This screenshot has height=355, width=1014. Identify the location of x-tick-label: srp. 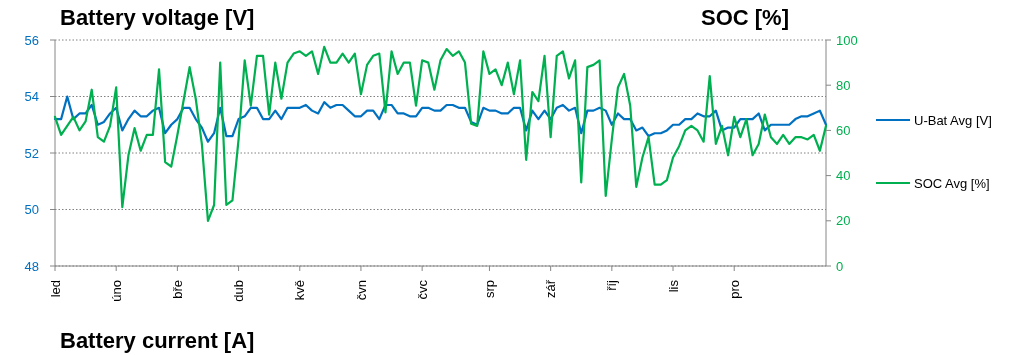
(489, 289).